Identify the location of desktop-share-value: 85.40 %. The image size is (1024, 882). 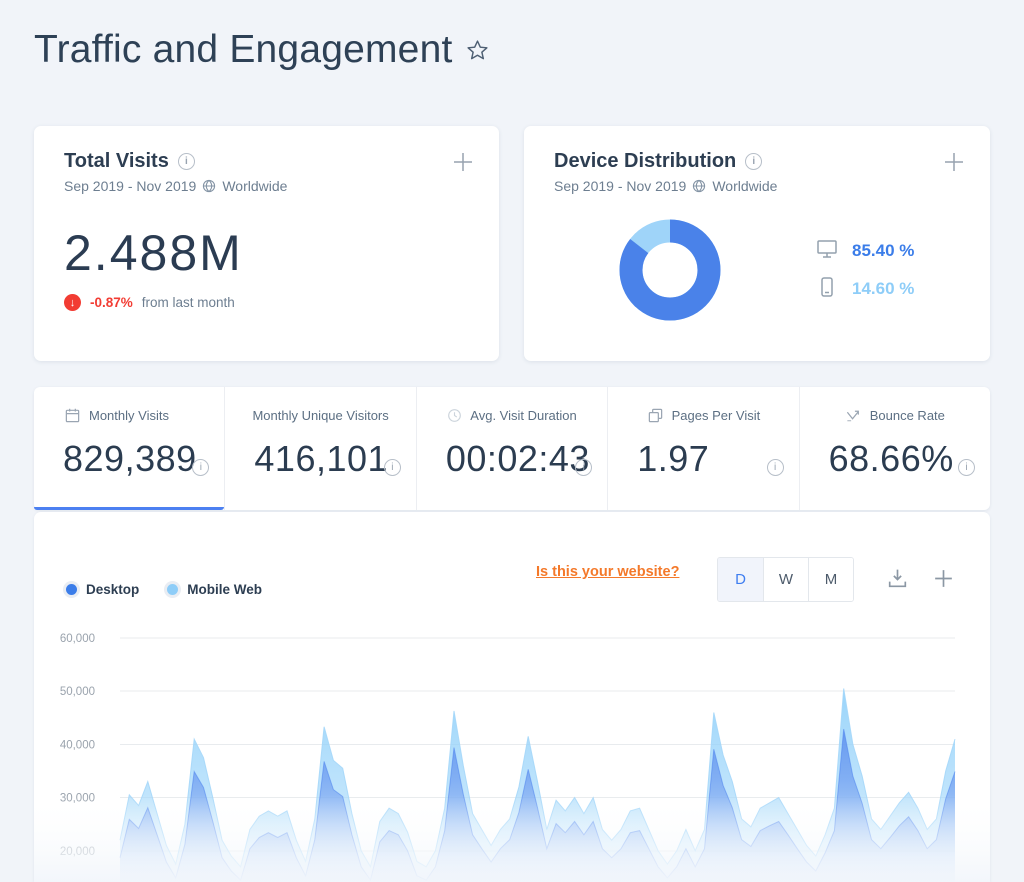
(883, 250).